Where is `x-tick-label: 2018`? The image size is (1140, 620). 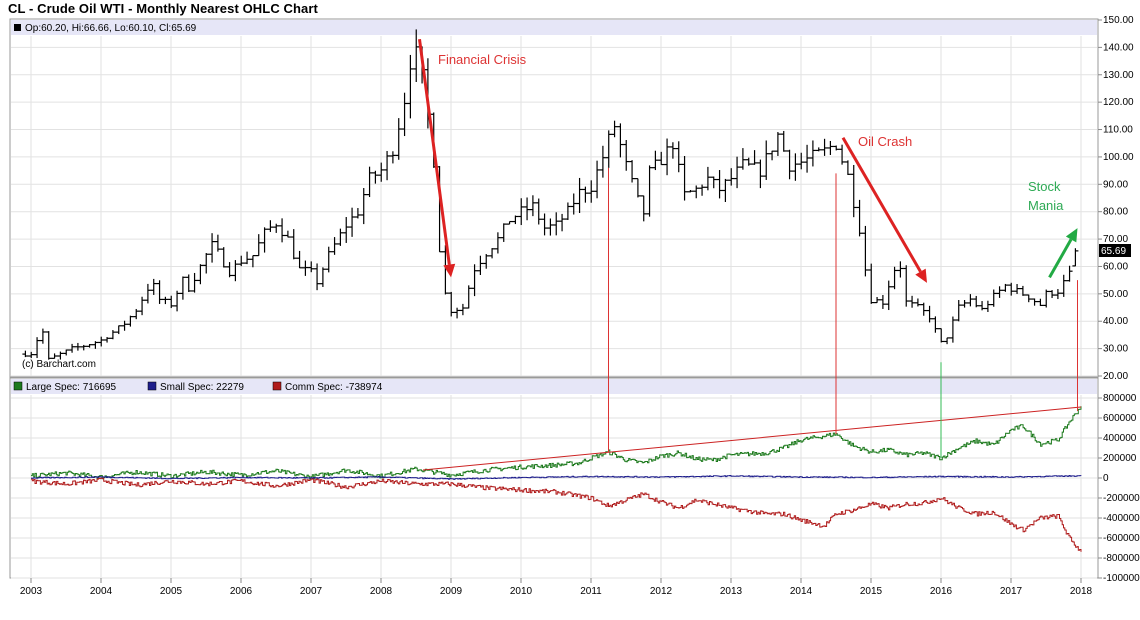
x-tick-label: 2018 is located at coordinates (1081, 591).